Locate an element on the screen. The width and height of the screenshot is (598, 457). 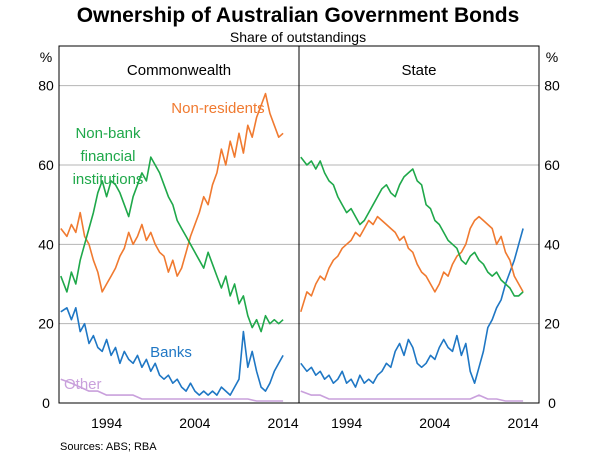
chart-title: Ownership of Australian Government Bonds is located at coordinates (298, 15).